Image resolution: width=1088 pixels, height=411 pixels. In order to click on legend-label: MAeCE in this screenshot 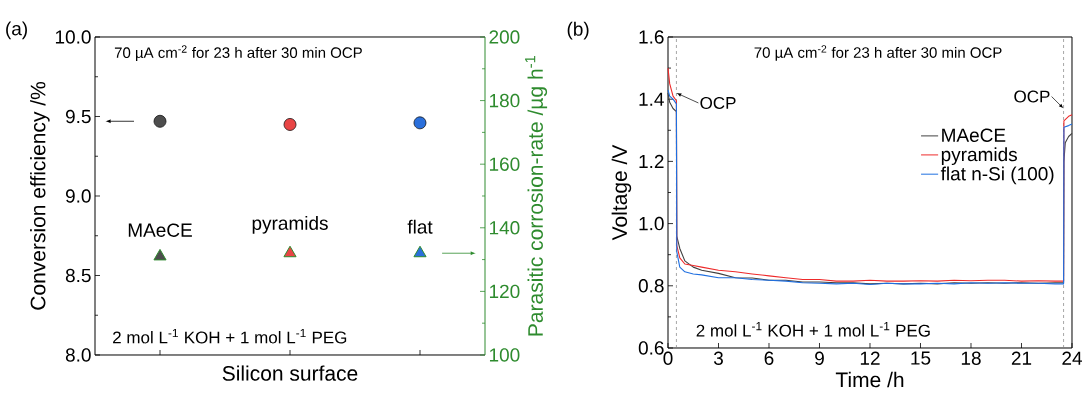, I will do `click(974, 135)`.